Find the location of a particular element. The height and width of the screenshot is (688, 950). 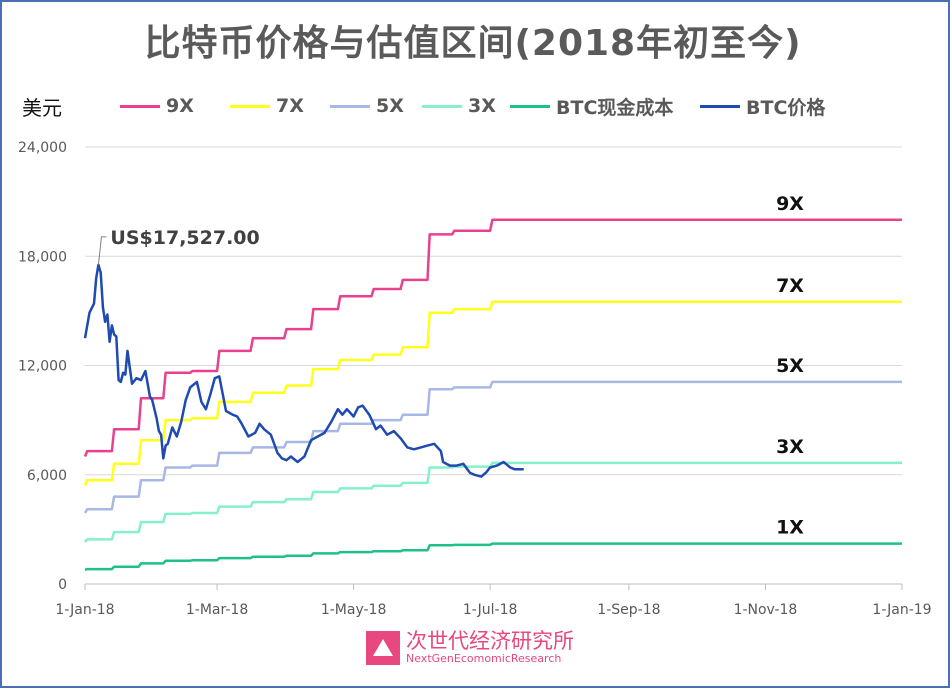

legend-item: 5X is located at coordinates (367, 106).